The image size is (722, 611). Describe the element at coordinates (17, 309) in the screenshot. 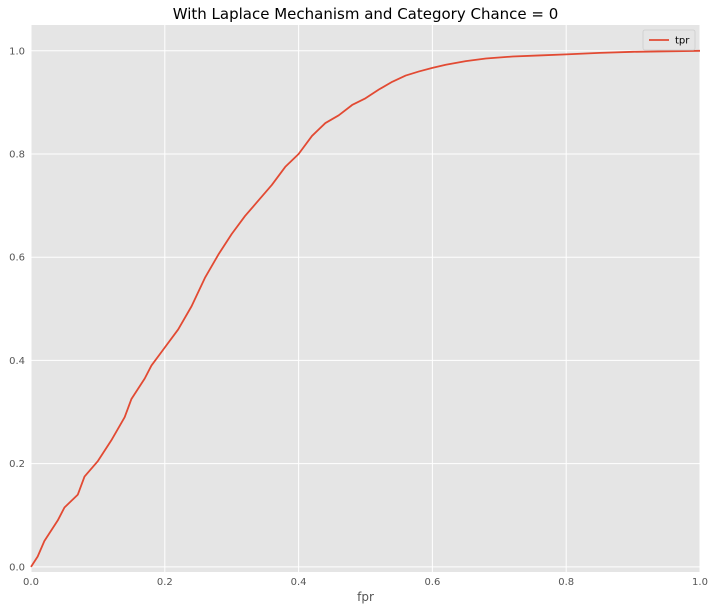

I see `y-axis: 0.0 0.2 0.4 0.6 0.8 1.0` at that location.